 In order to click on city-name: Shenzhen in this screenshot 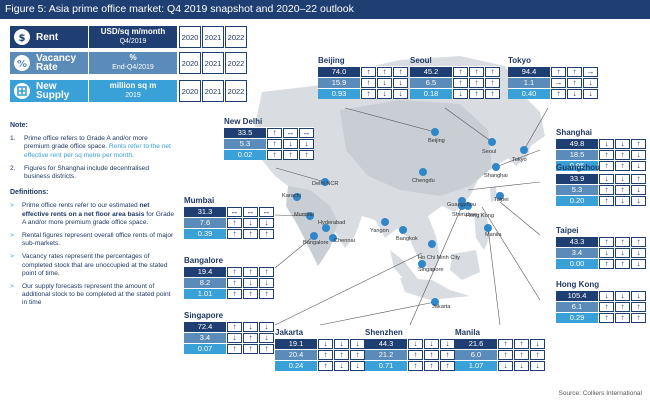, I will do `click(384, 332)`.